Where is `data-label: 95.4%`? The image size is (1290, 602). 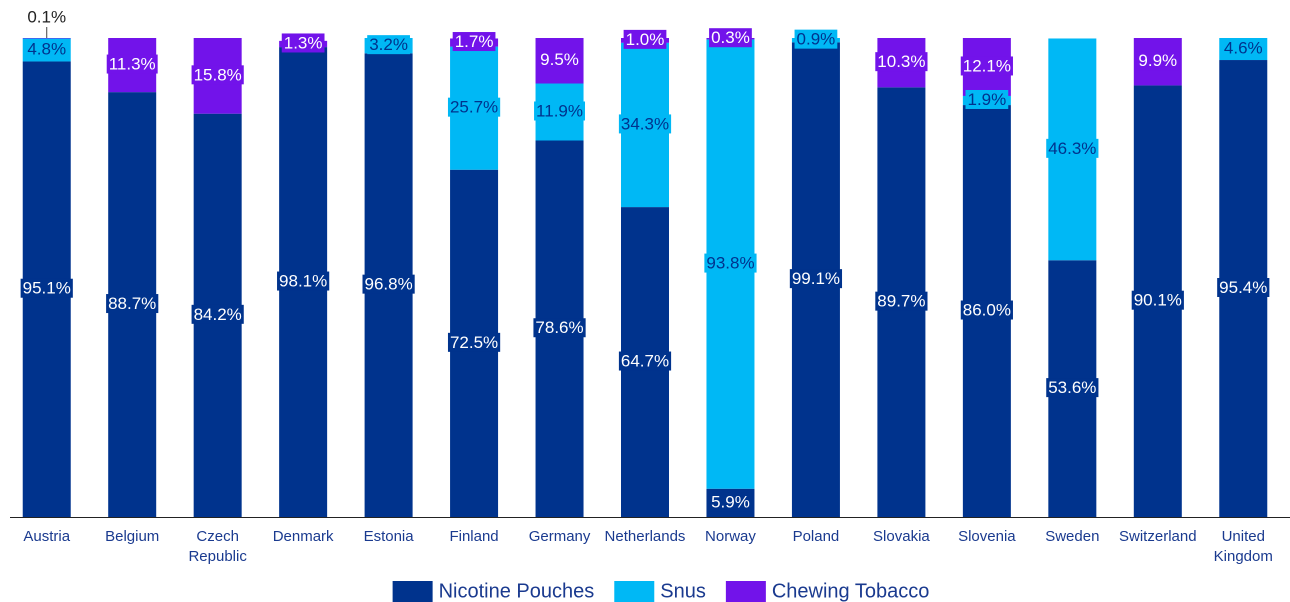
data-label: 95.4% is located at coordinates (1243, 288).